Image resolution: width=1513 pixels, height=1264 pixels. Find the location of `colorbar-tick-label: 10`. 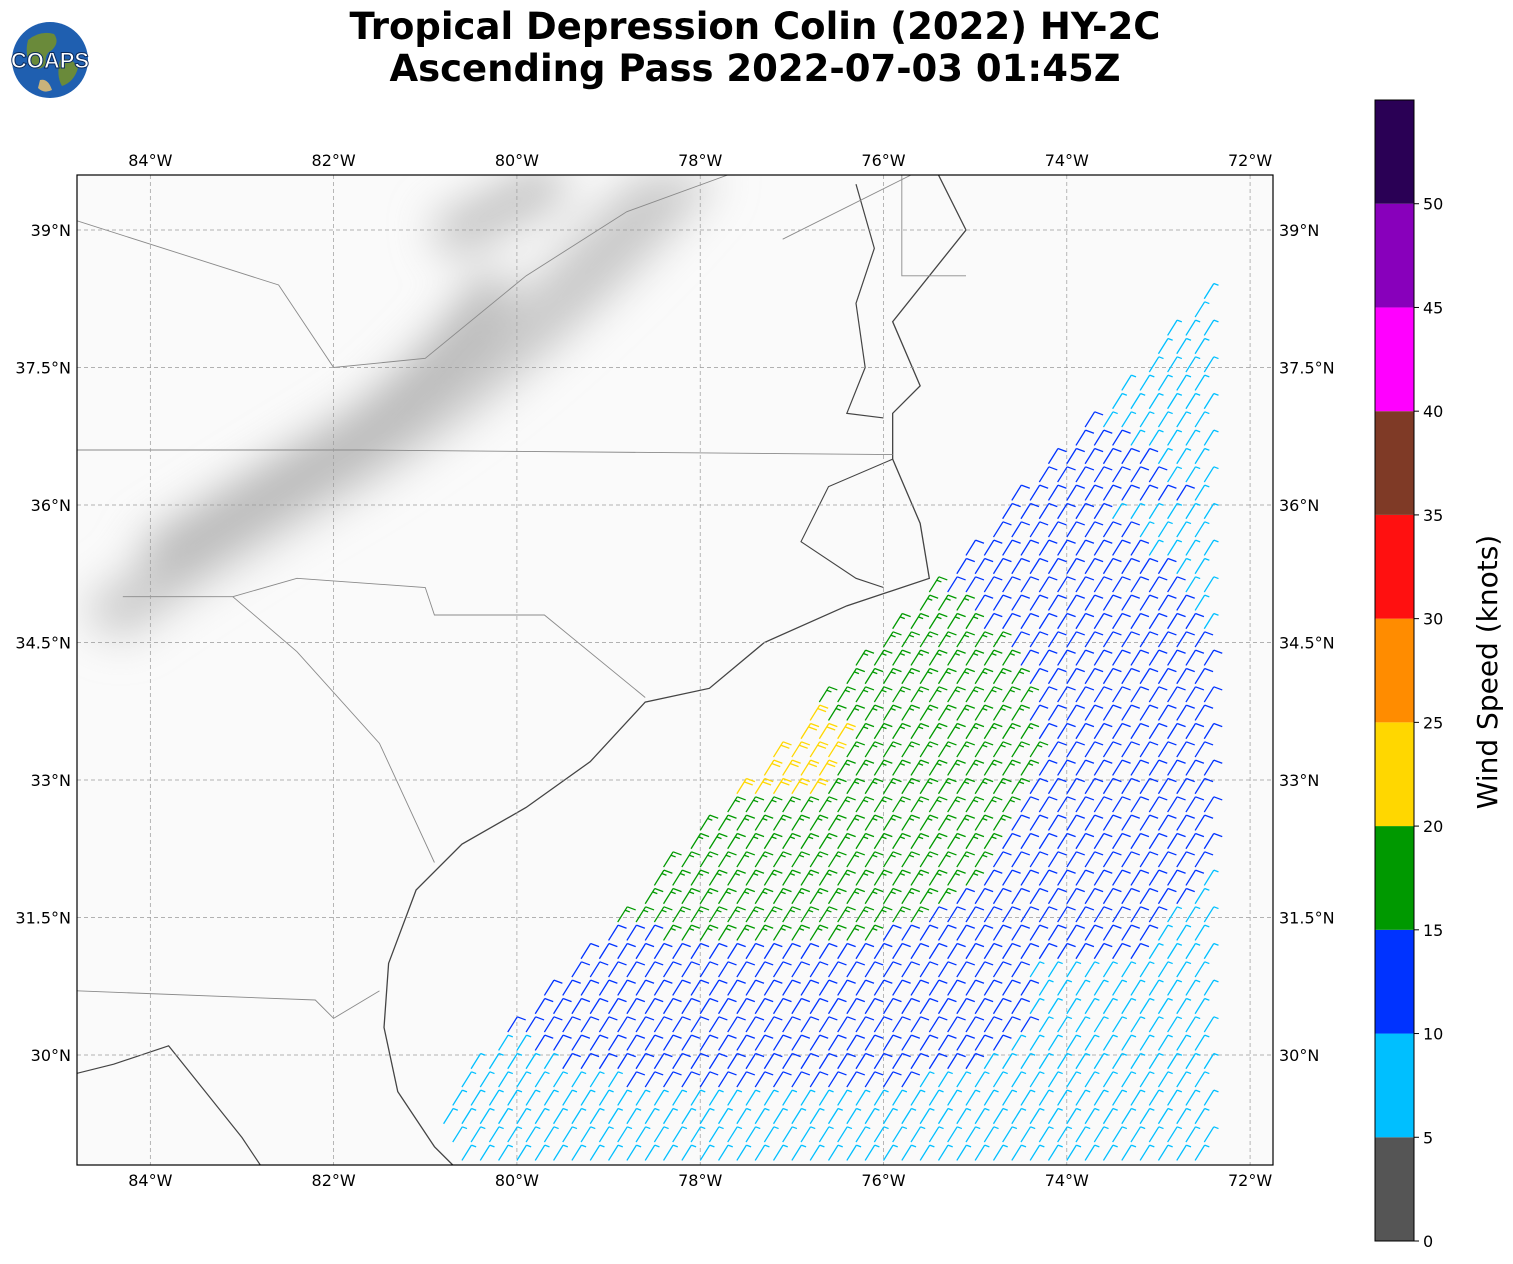

colorbar-tick-label: 10 is located at coordinates (1433, 1034).